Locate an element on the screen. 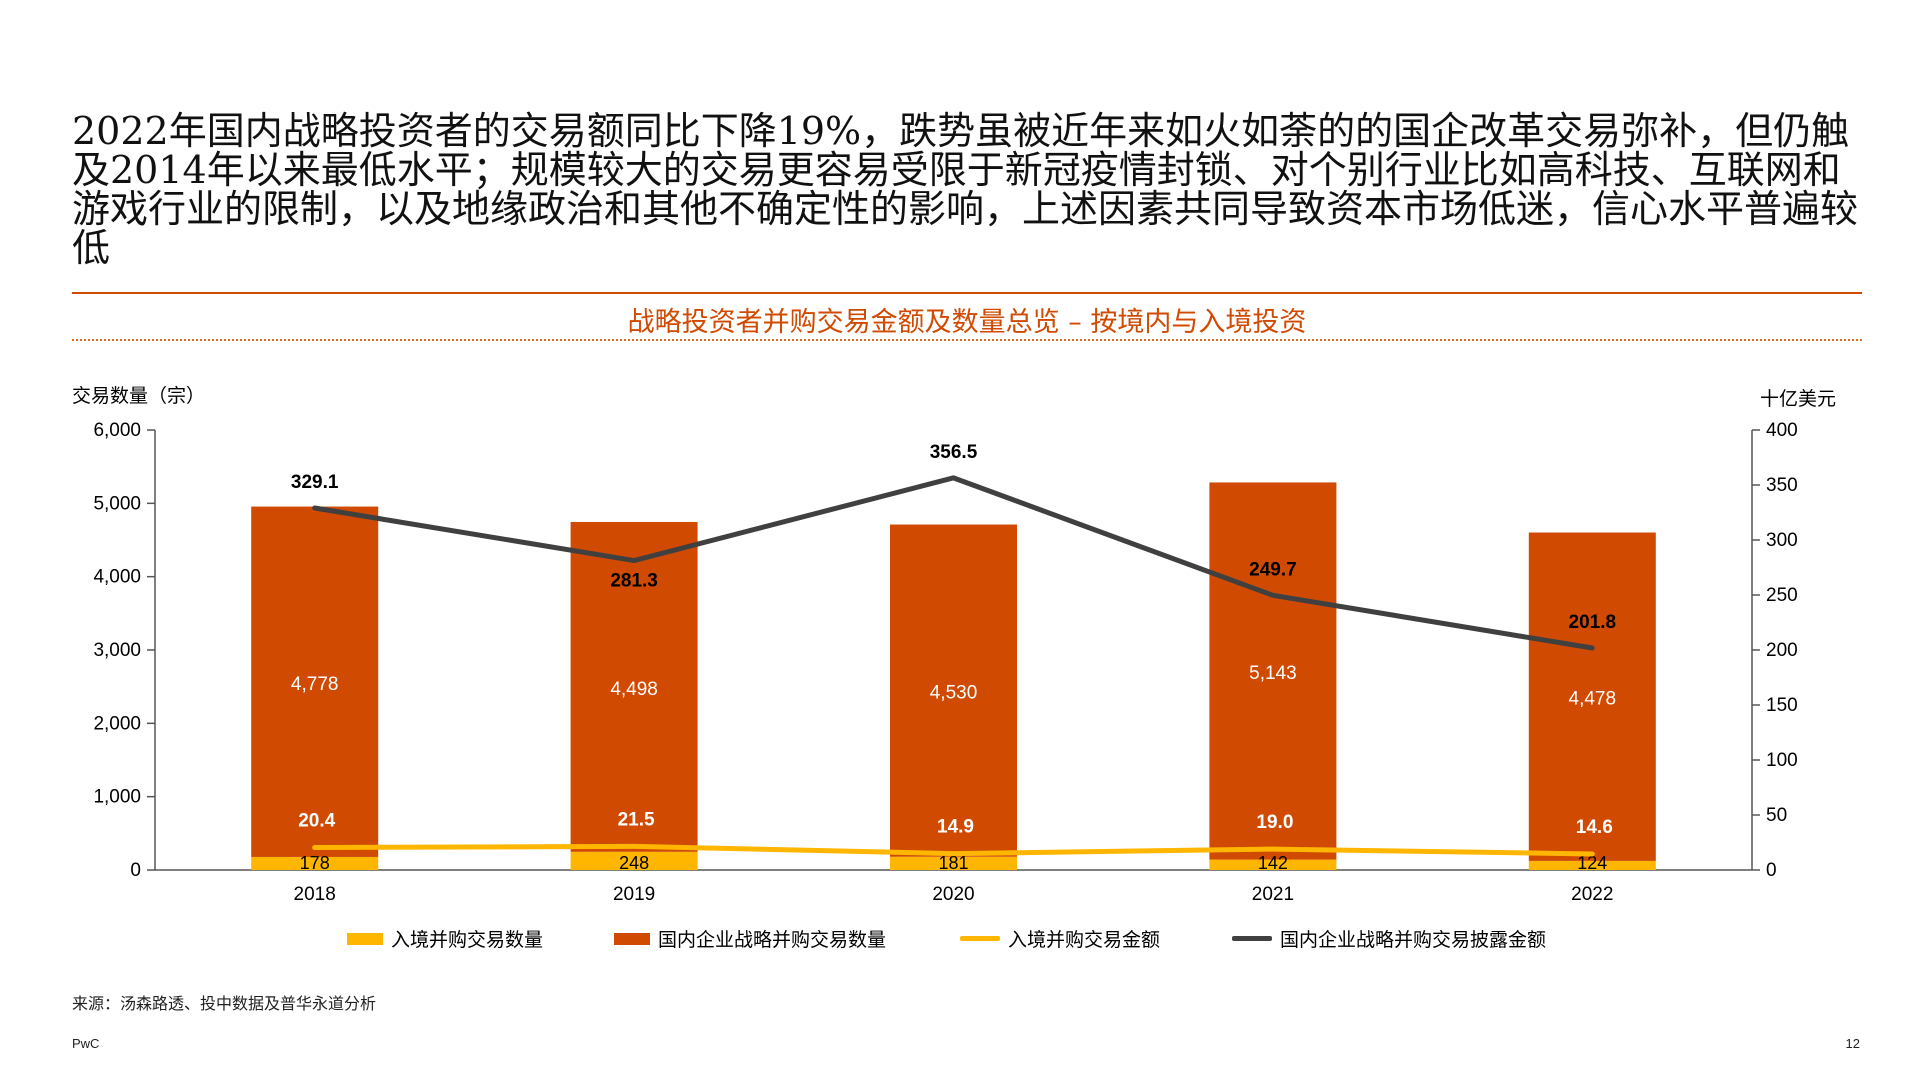 The height and width of the screenshot is (1080, 1920). right-tick-label: 400 is located at coordinates (1782, 430).